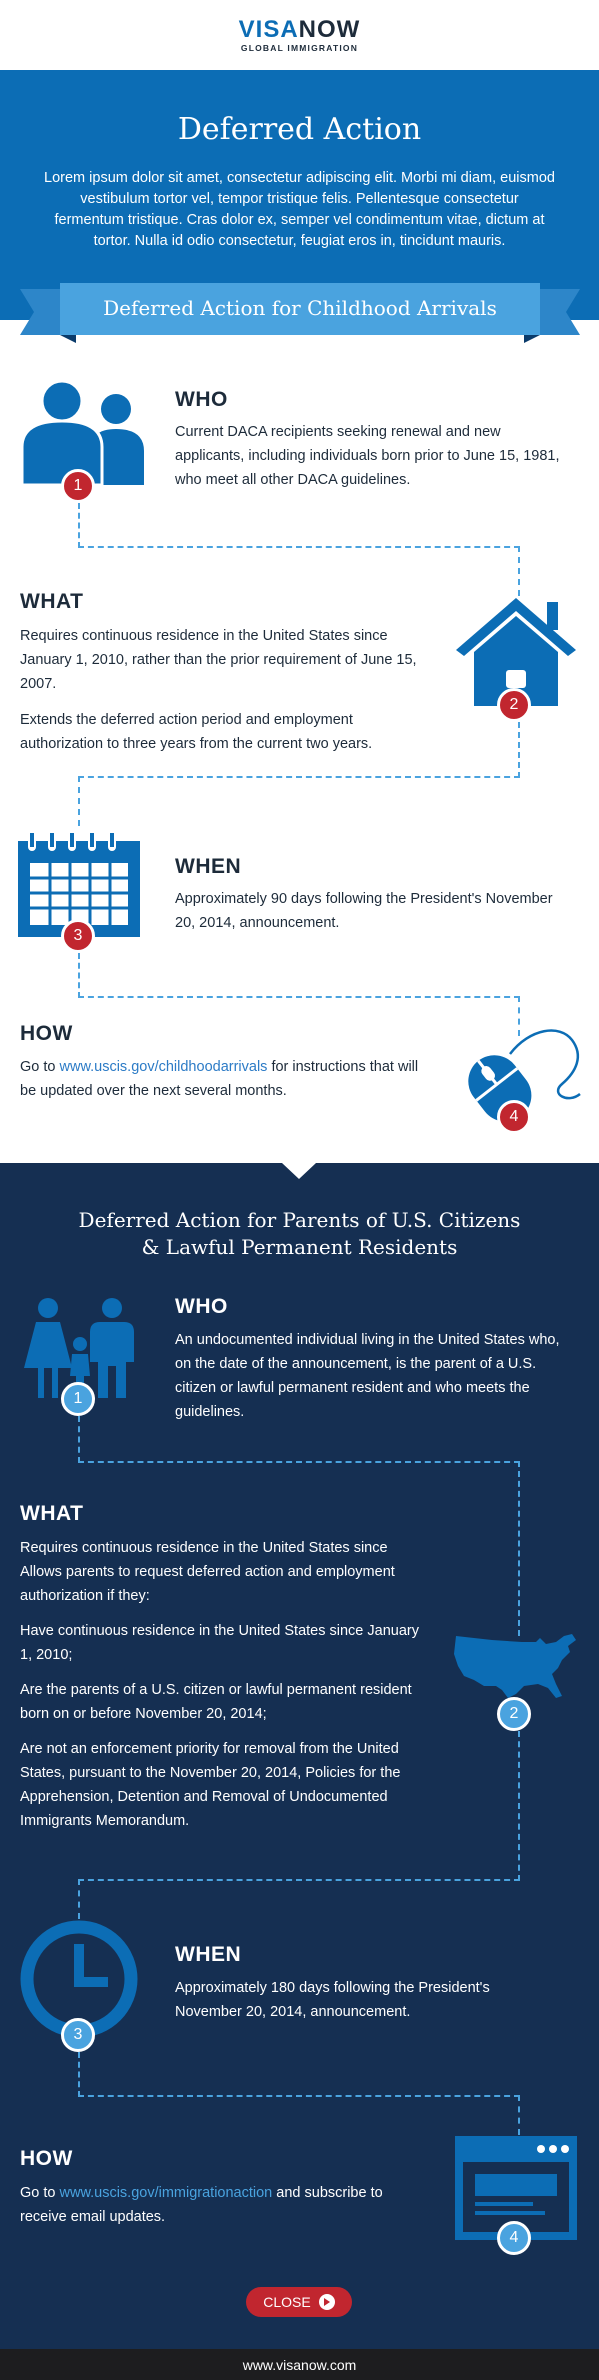 The image size is (599, 2380). Describe the element at coordinates (78, 2035) in the screenshot. I see `dapa-step-3-badge: 3` at that location.